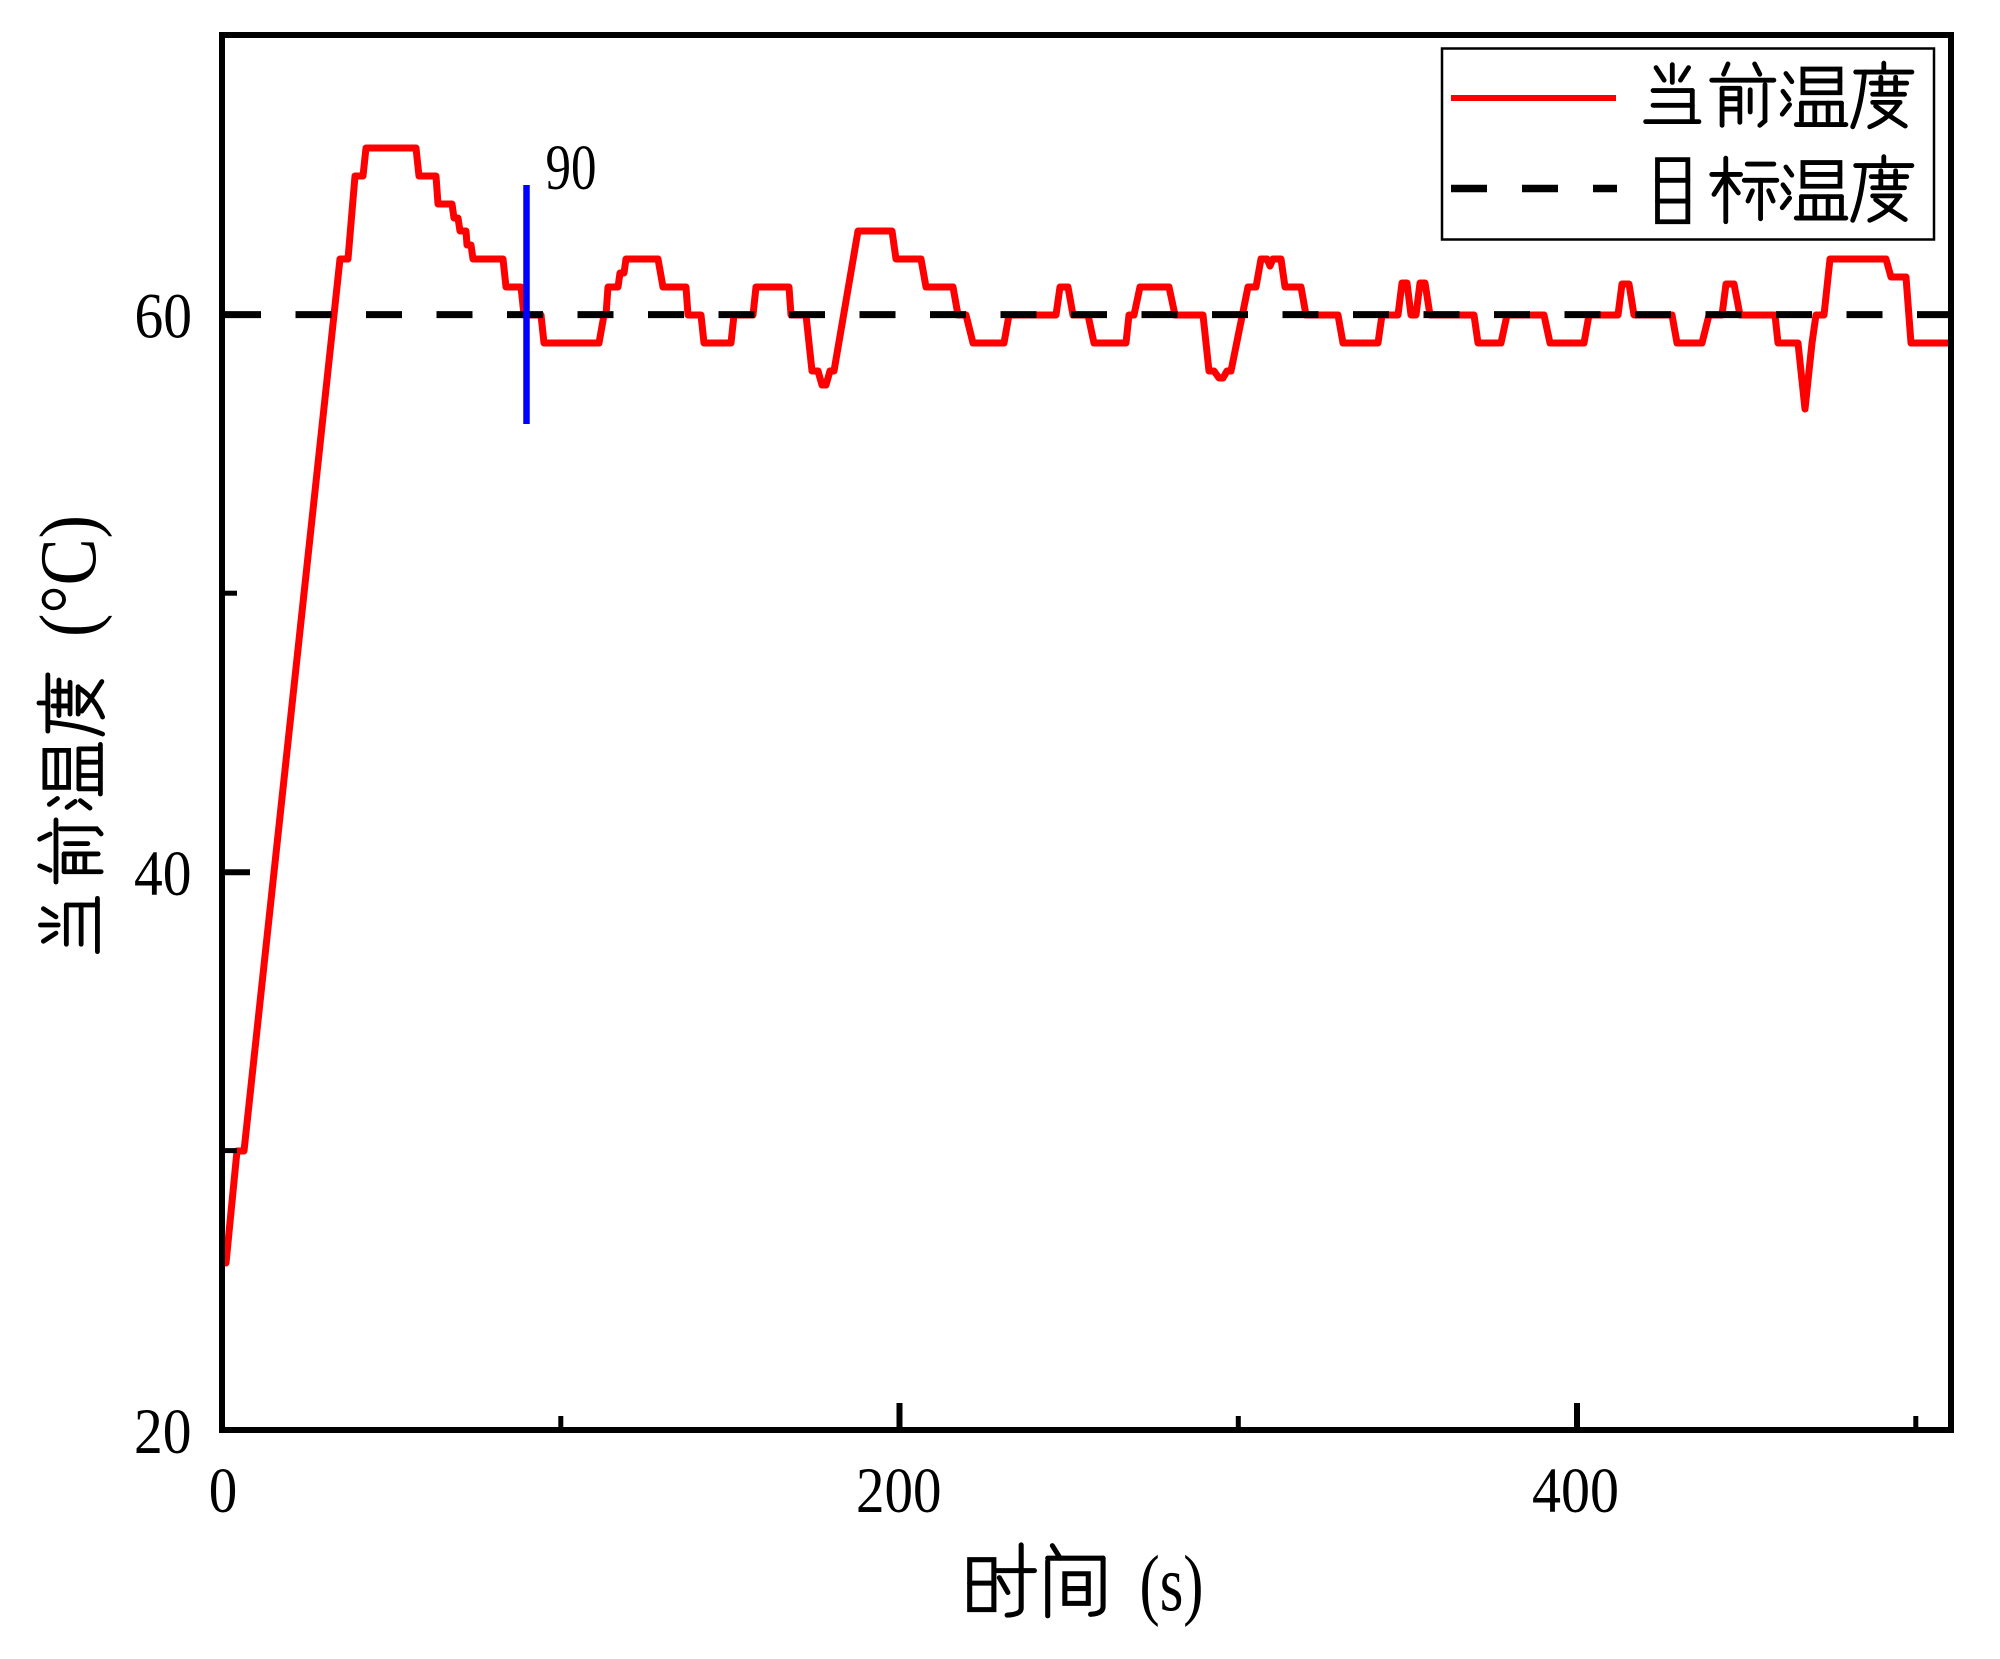 The image size is (2000, 1659). Describe the element at coordinates (163, 1432) in the screenshot. I see `svg-text: 20` at that location.